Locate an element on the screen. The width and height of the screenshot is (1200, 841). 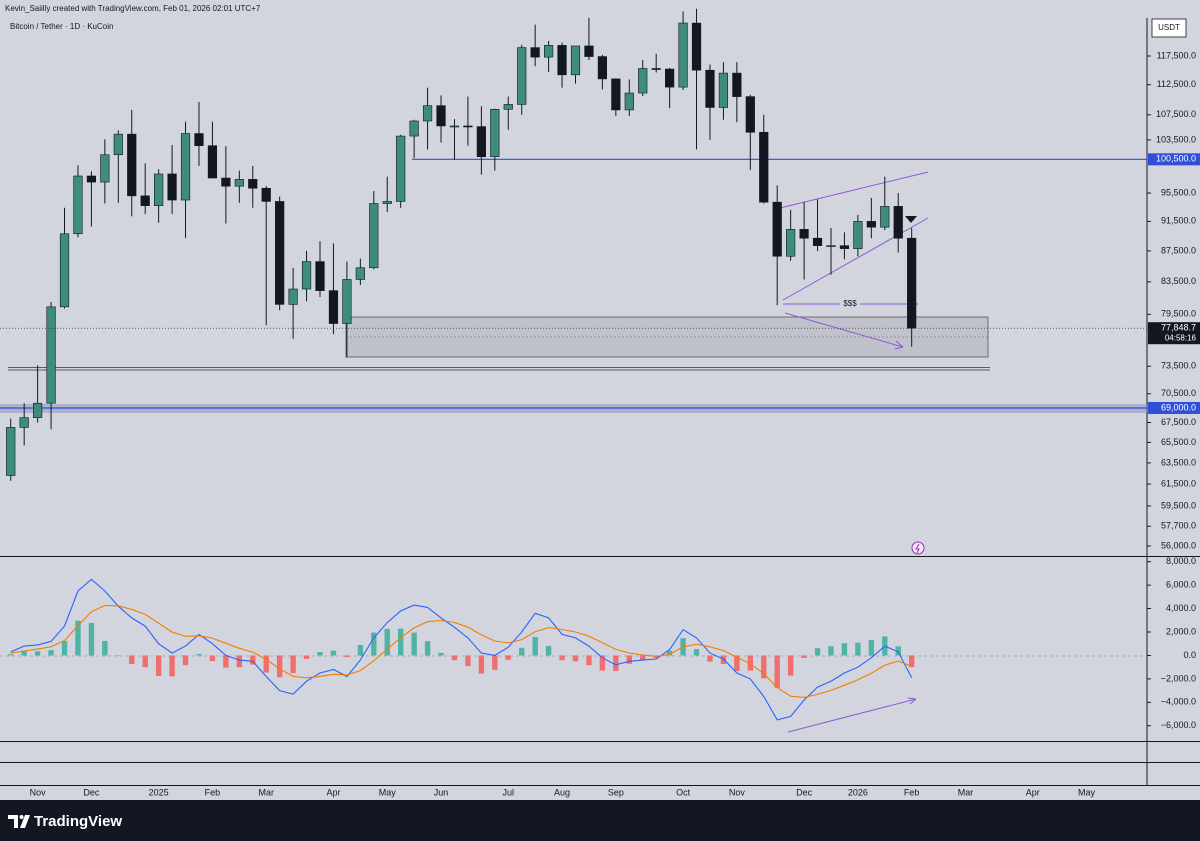
unit-label: USDT is located at coordinates (1169, 27).